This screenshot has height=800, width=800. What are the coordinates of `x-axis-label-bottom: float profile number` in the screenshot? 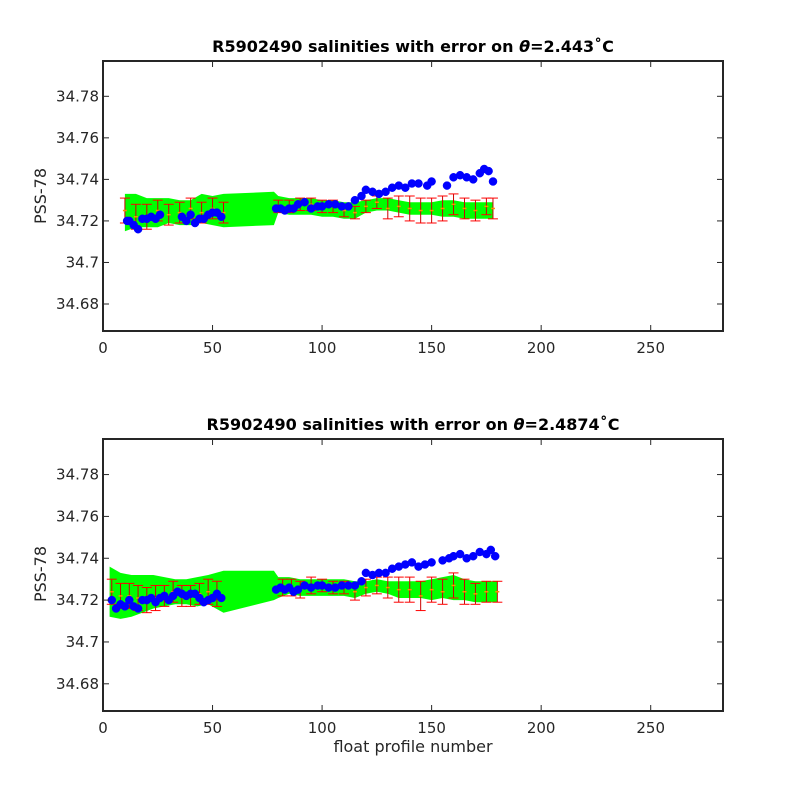 It's located at (413, 746).